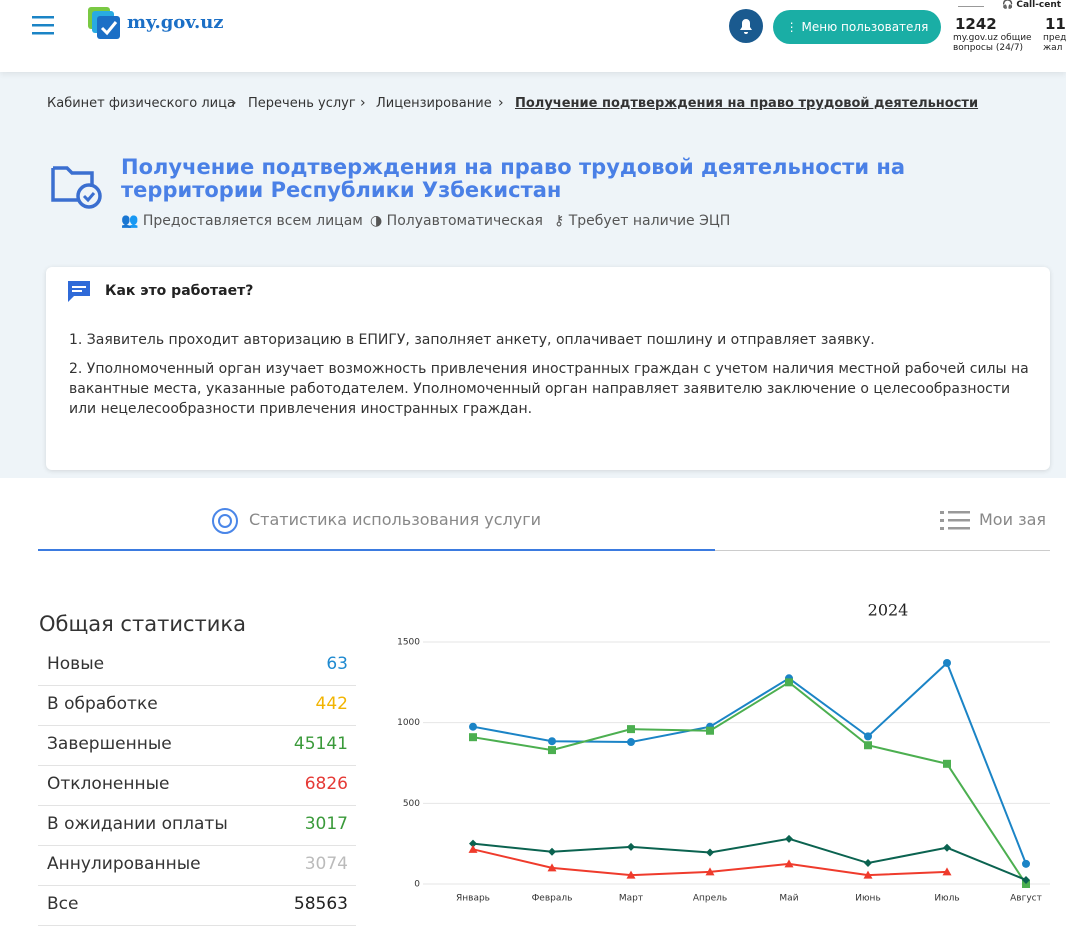  I want to click on stat-row: Аннулированные 3074, so click(197, 865).